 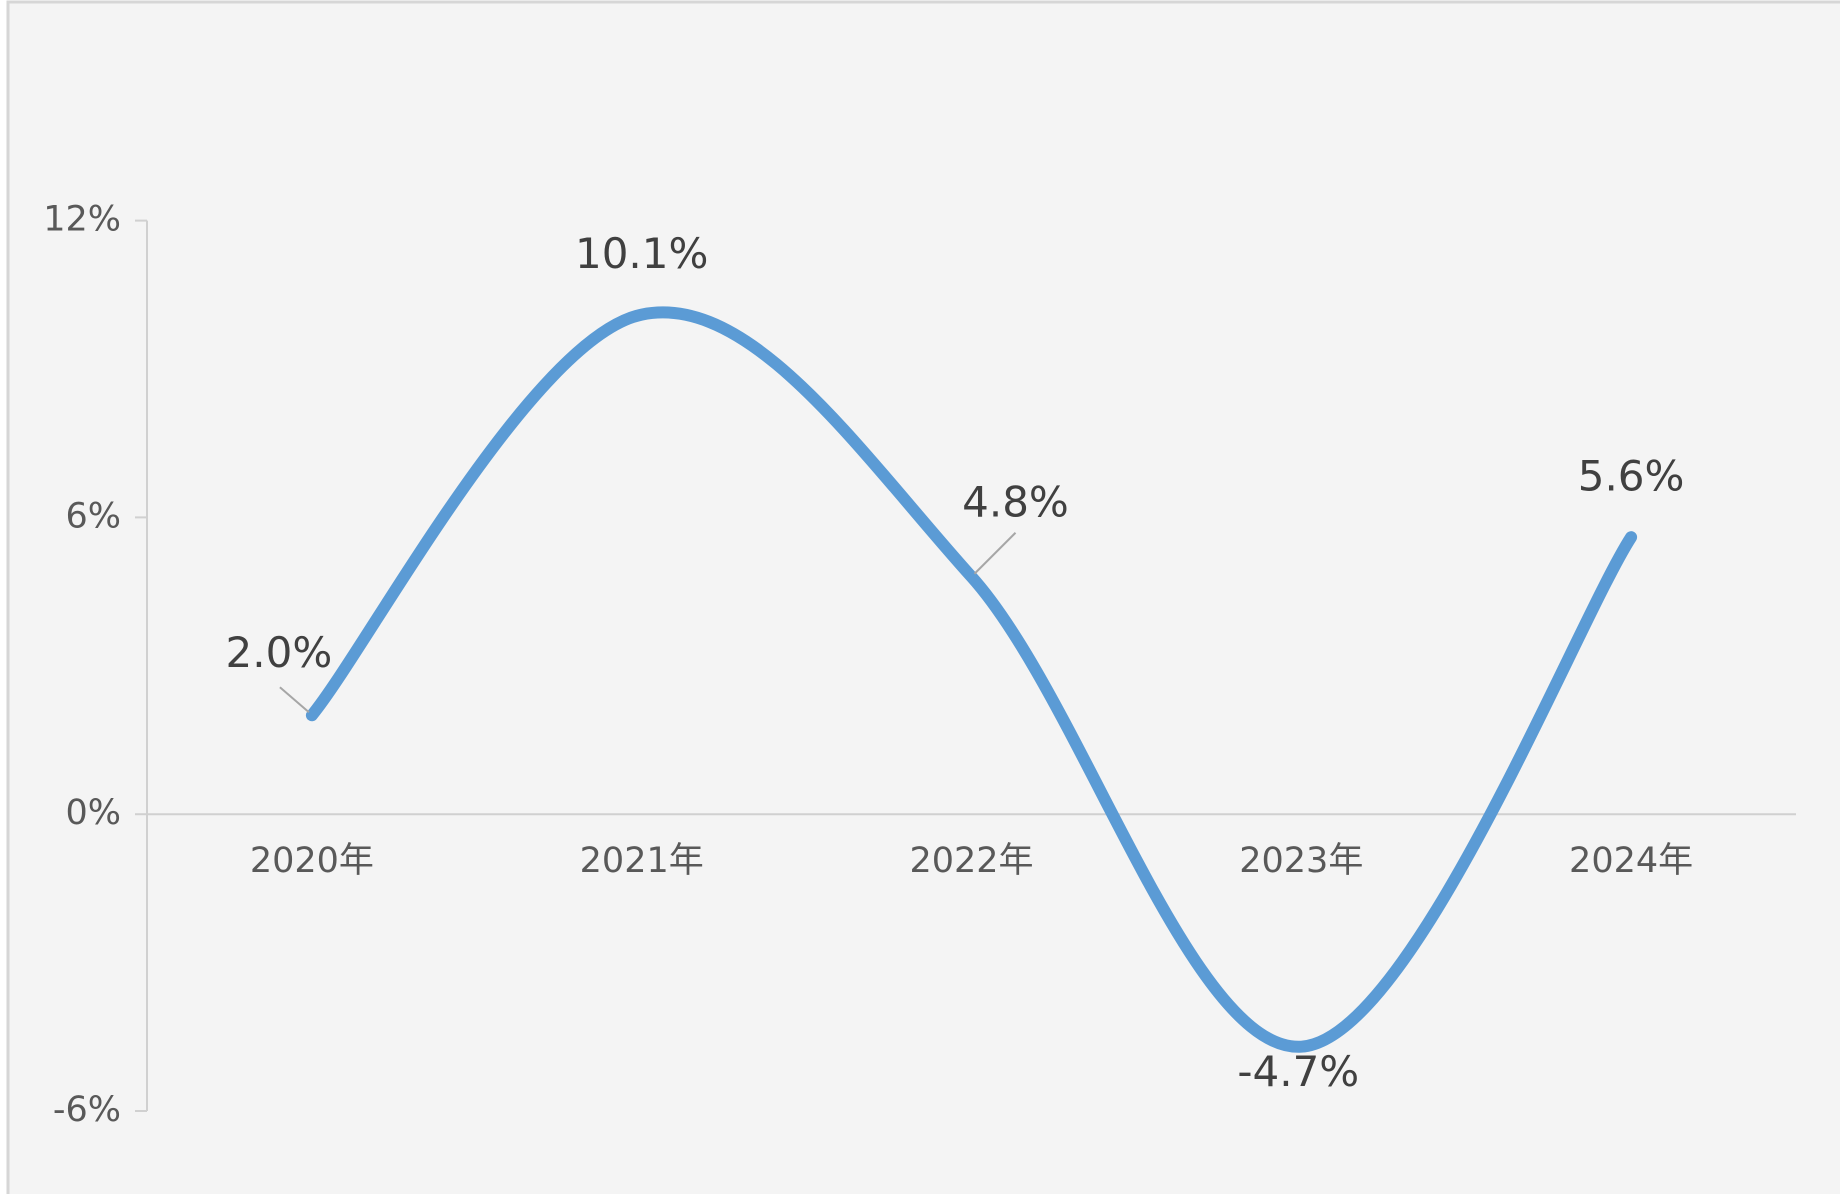 What do you see at coordinates (87, 1110) in the screenshot?
I see `y-tick-label: -6%` at bounding box center [87, 1110].